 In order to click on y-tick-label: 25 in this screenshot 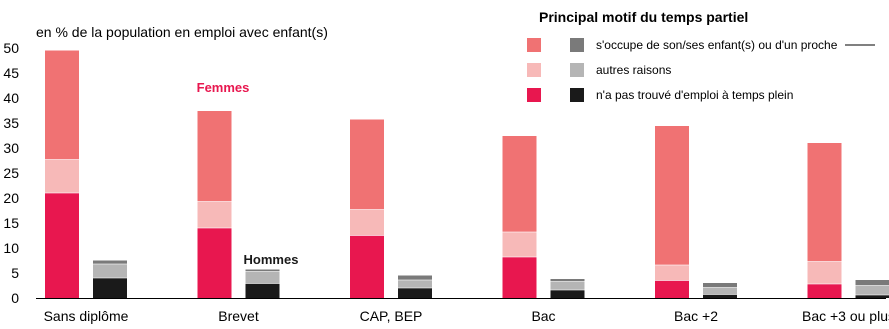, I will do `click(11, 173)`.